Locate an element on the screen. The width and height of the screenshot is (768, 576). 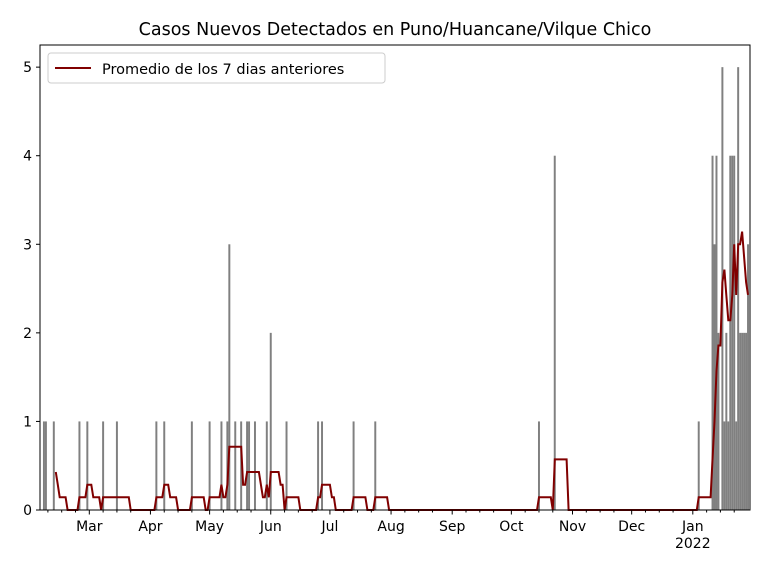
x-tick-label: Aug is located at coordinates (390, 527).